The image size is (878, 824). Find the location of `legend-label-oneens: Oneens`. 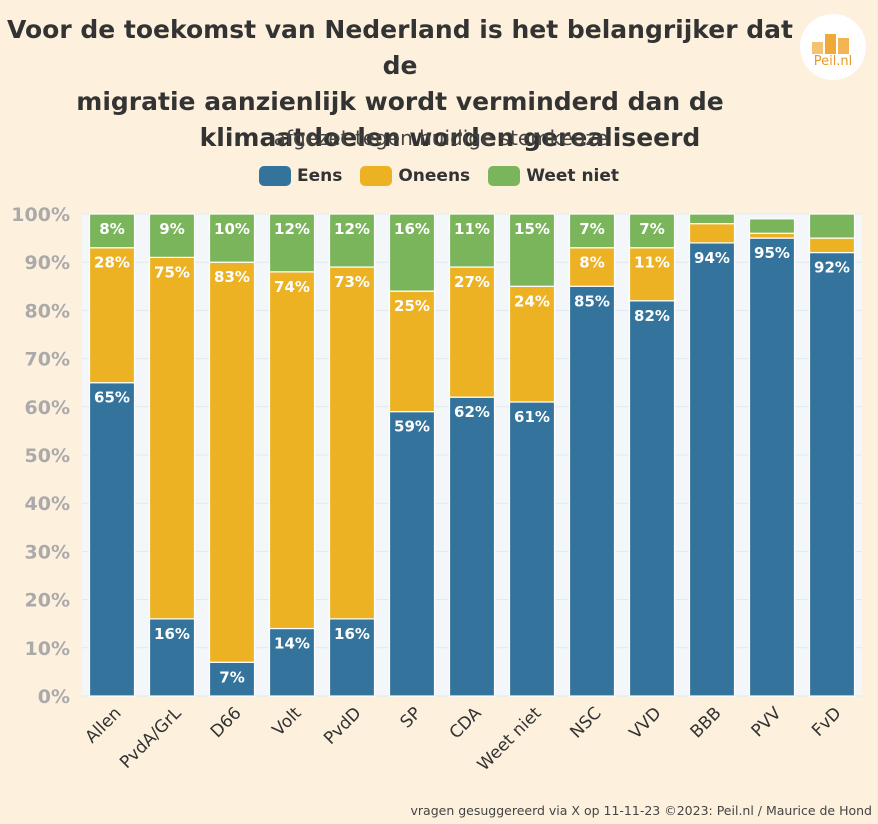

legend-label-oneens: Oneens is located at coordinates (434, 176).